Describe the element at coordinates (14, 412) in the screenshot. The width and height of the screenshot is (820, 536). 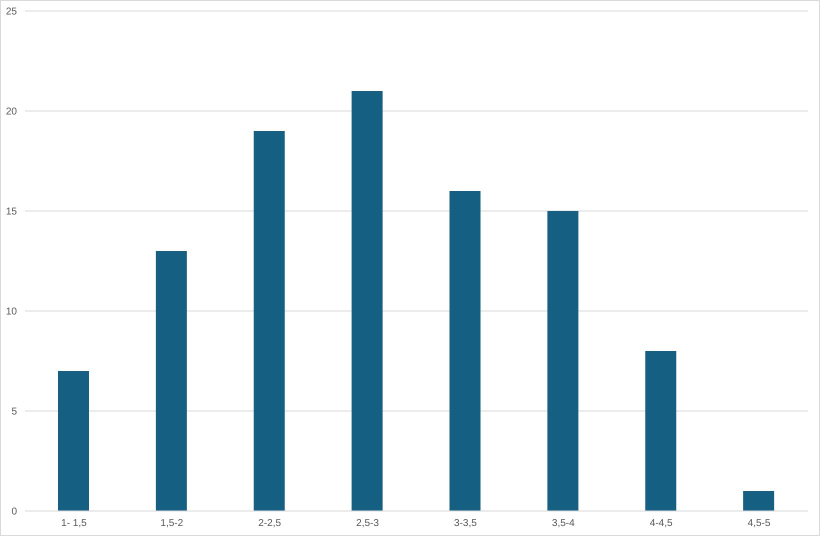
I see `y-tick-label: 5` at that location.